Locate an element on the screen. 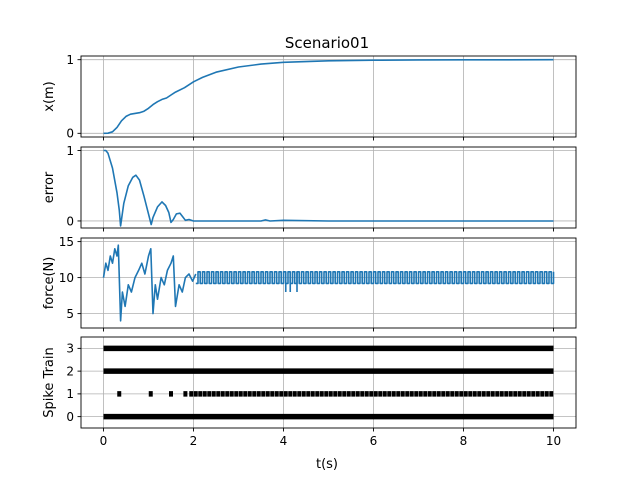 The width and height of the screenshot is (640, 480). x-tick-label: 8 is located at coordinates (464, 441).